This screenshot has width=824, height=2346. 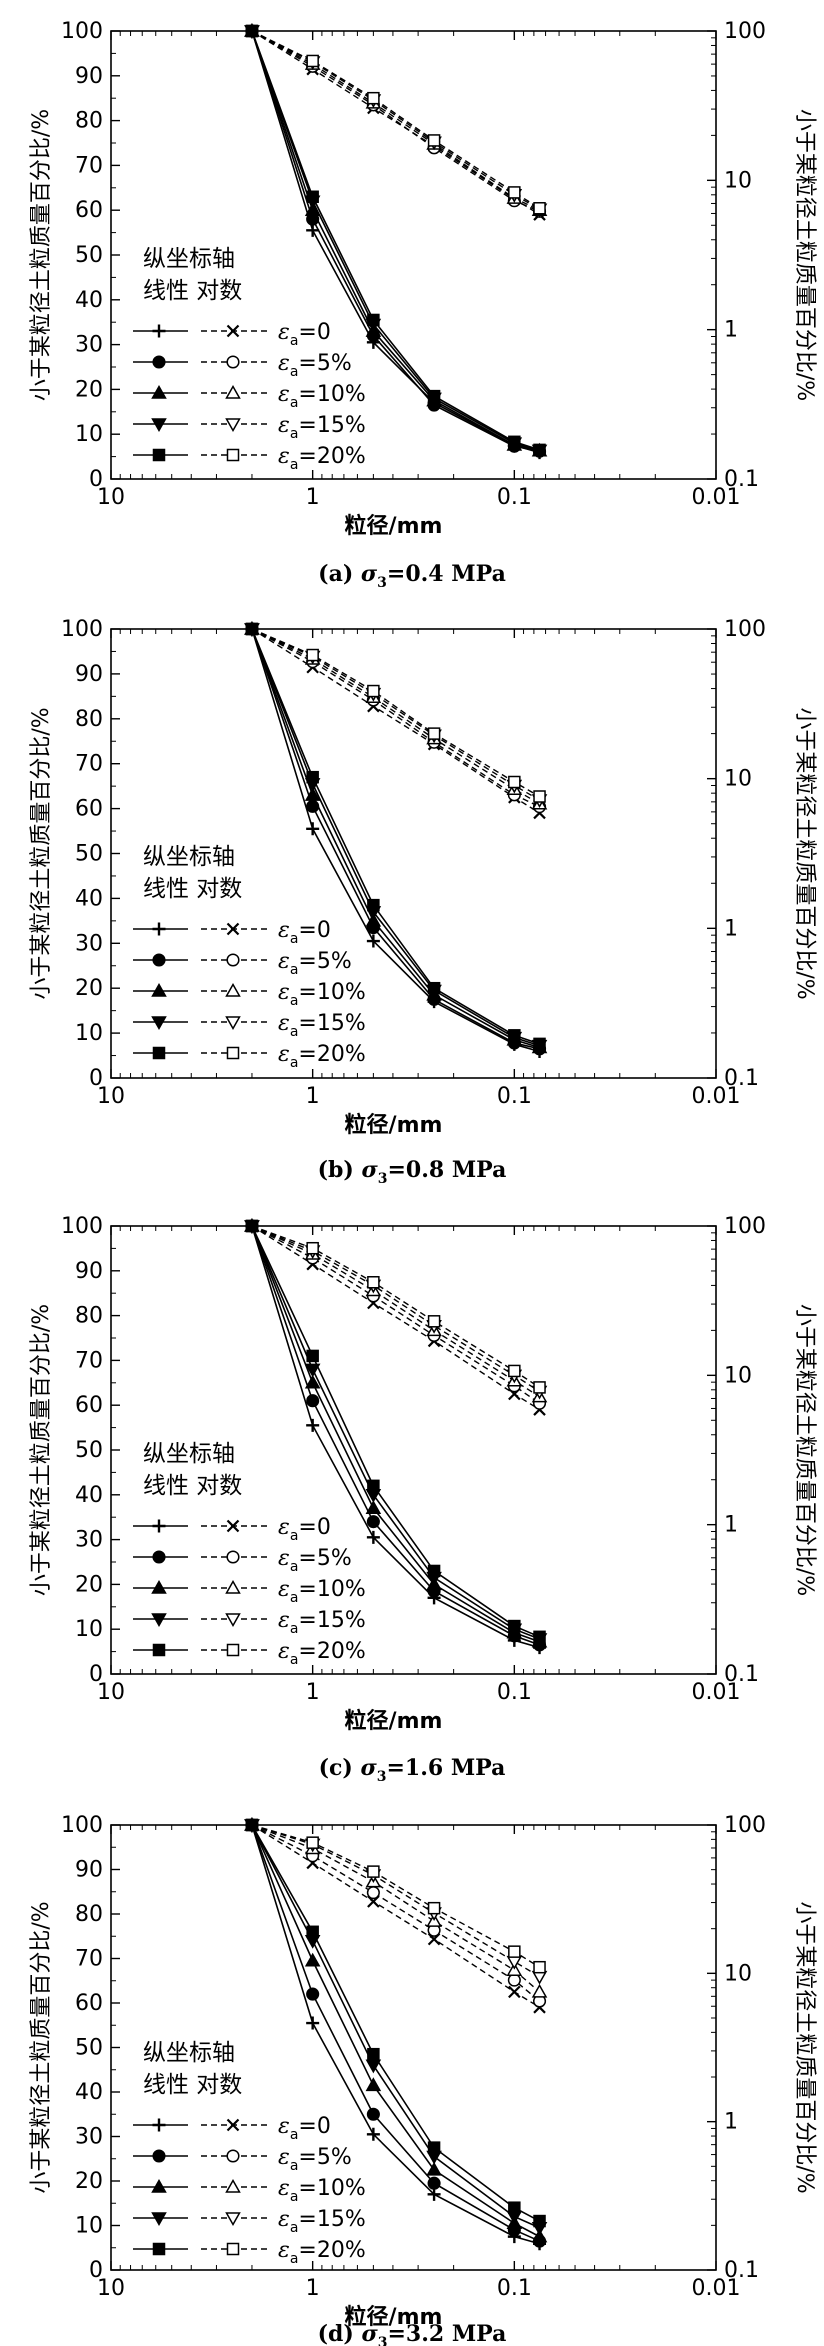 What do you see at coordinates (412, 576) in the screenshot?
I see `figure-caption: (a) σ3=0.4 MPa` at bounding box center [412, 576].